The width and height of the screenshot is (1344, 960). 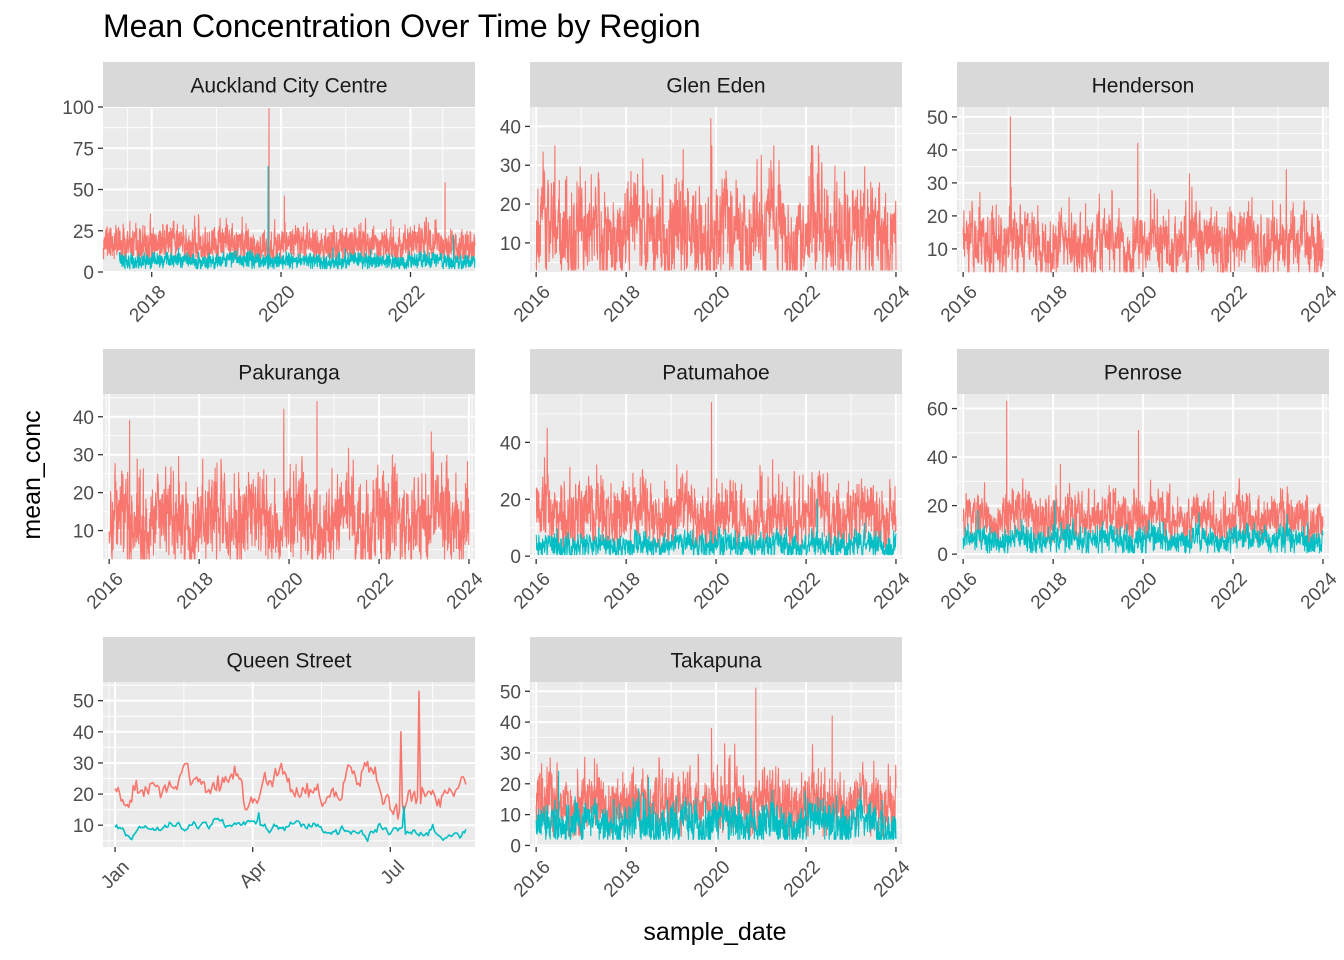 I want to click on y-tick-label: 25, so click(x=83, y=232).